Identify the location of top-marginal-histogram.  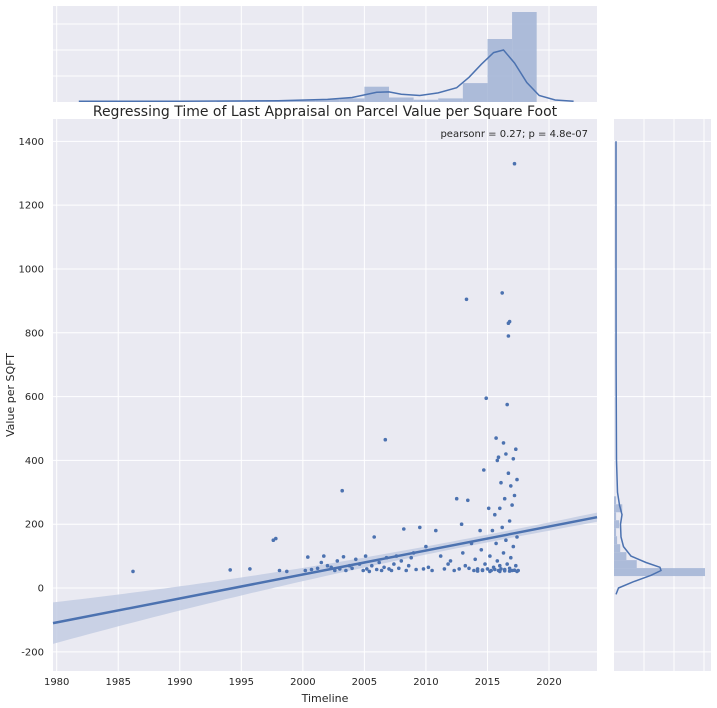
(327, 57).